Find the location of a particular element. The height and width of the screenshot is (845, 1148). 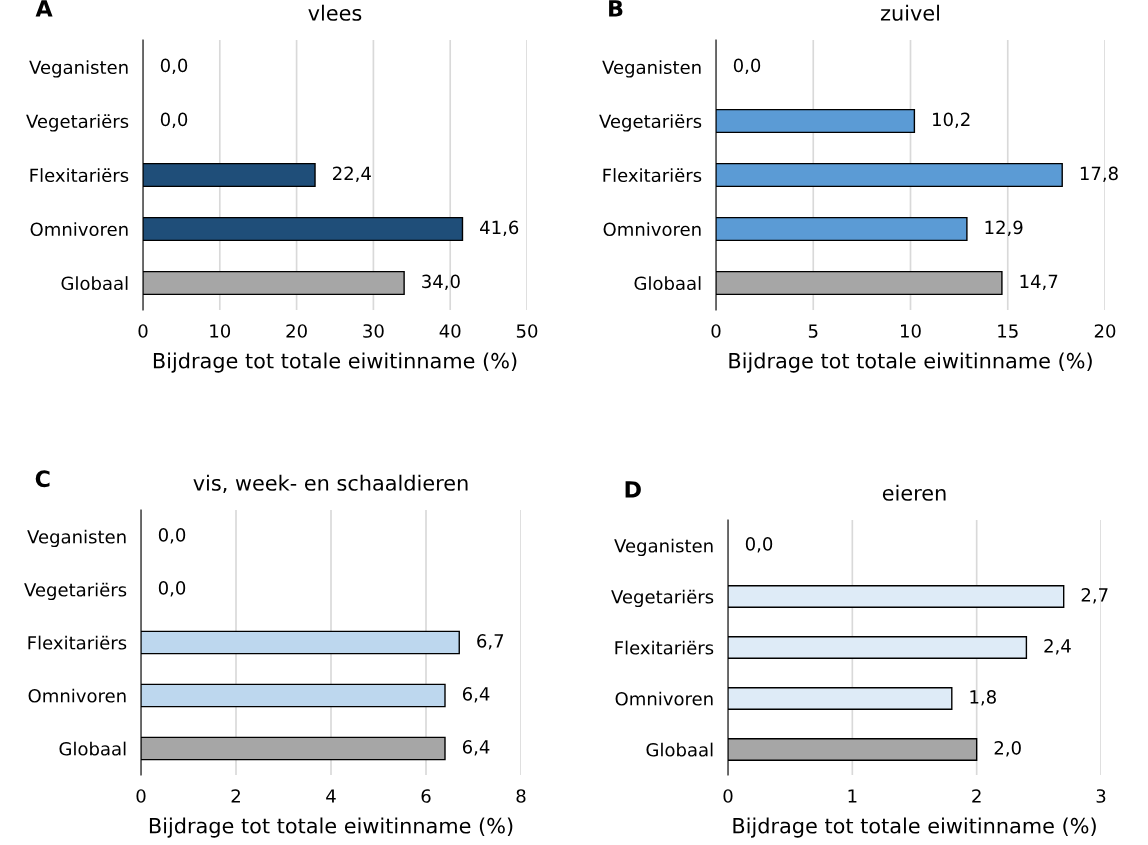

data-label: 10,2 is located at coordinates (951, 120).